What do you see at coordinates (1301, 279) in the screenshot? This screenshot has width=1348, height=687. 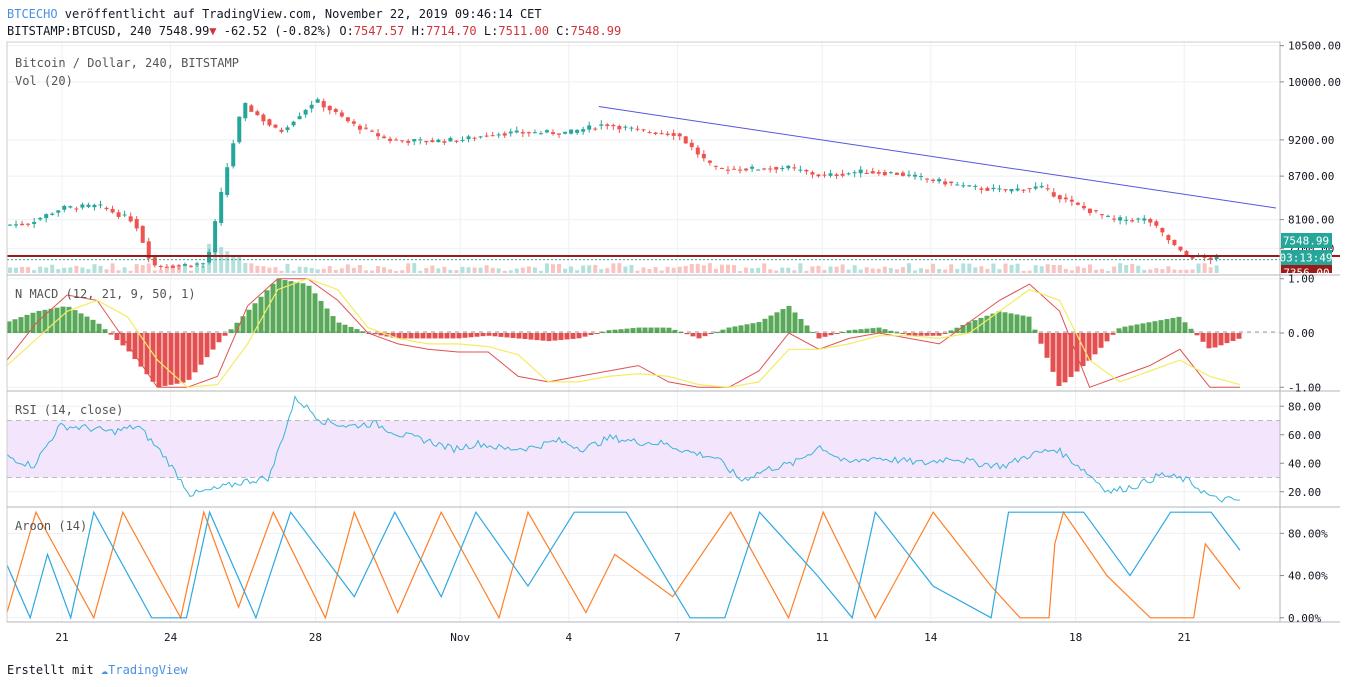 I see `y-tick-label: 1.00` at bounding box center [1301, 279].